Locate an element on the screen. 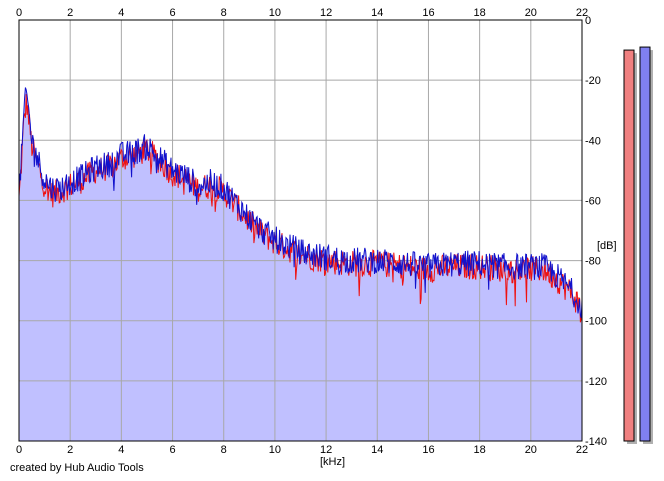 The image size is (664, 481). x-tick-label-bottom: 6 is located at coordinates (172, 450).